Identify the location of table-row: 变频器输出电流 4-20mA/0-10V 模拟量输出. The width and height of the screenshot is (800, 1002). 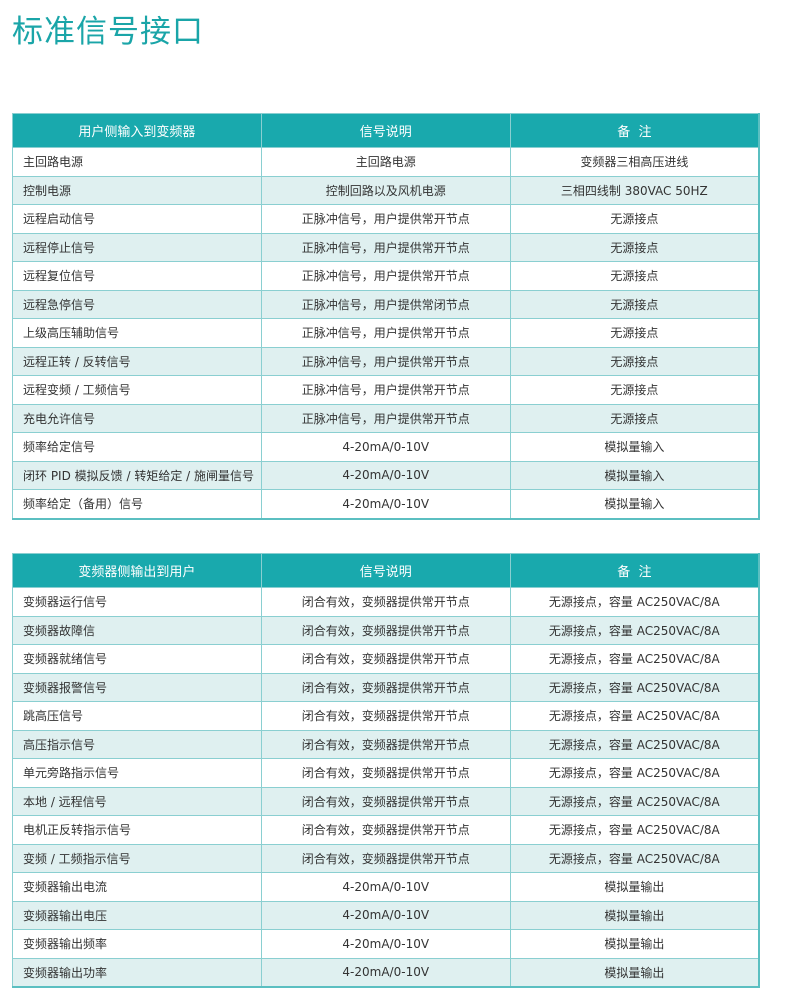
(386, 887).